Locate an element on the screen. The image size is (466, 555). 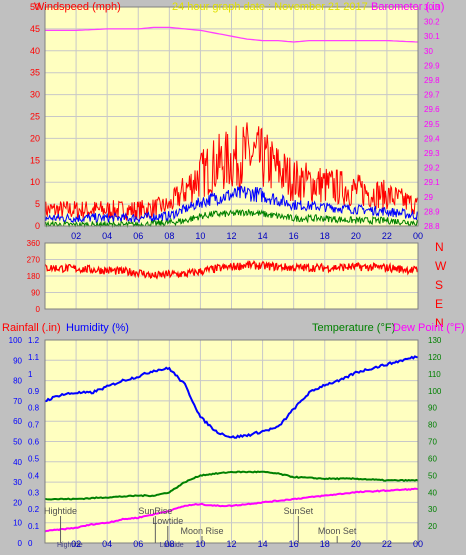
rainfall-tick: 1 is located at coordinates (30, 374).